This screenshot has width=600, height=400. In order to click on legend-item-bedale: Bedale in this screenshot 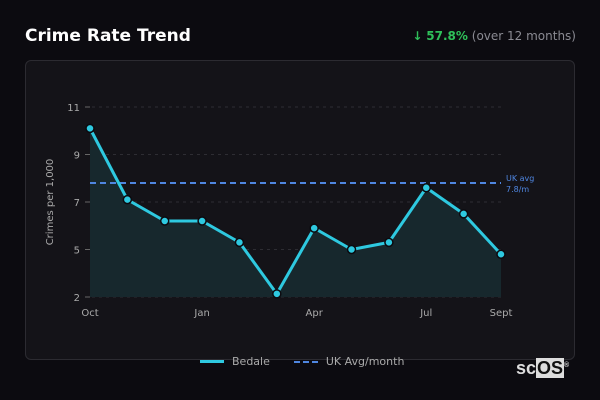, I will do `click(235, 361)`.